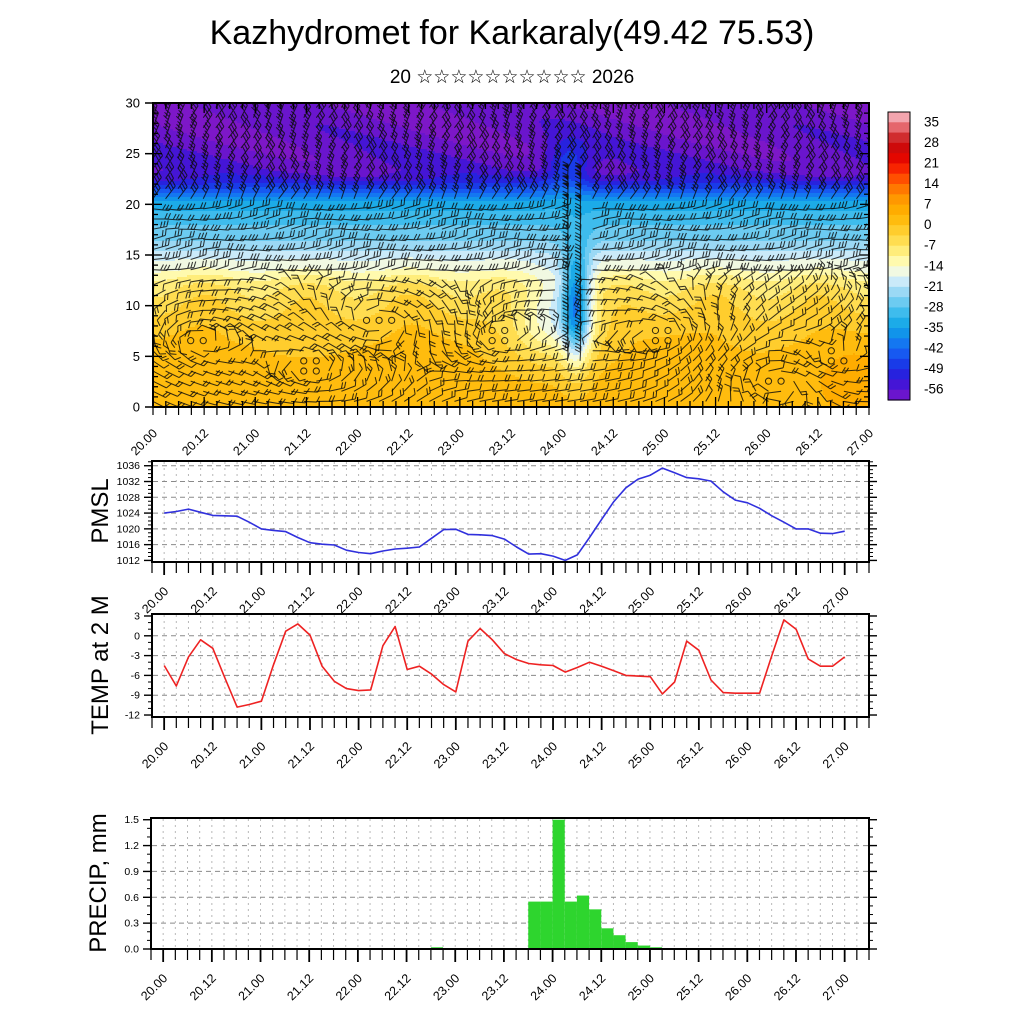 This screenshot has width=1024, height=1024. What do you see at coordinates (129, 498) in the screenshot?
I see `y-tick-label: 1028` at bounding box center [129, 498].